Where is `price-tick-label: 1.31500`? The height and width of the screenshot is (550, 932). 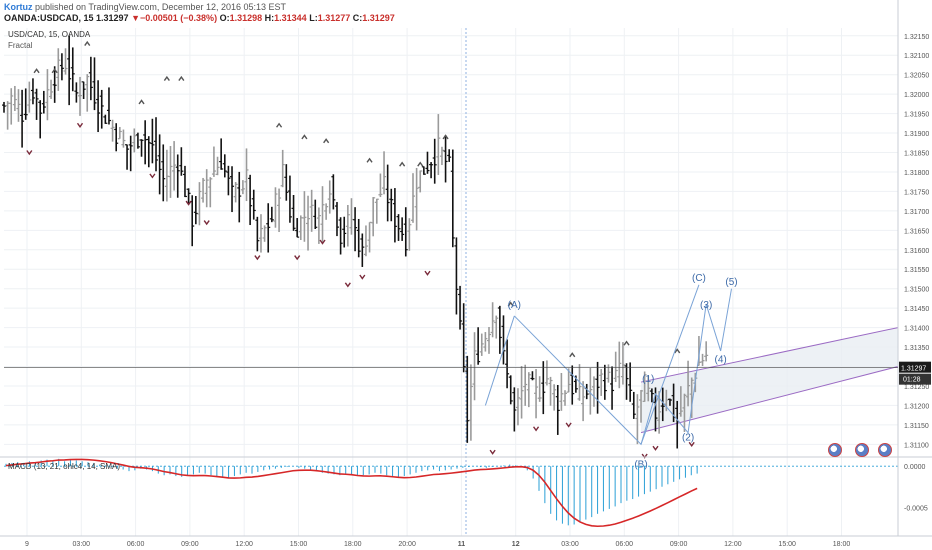
price-tick-label: 1.31500 is located at coordinates (916, 290).